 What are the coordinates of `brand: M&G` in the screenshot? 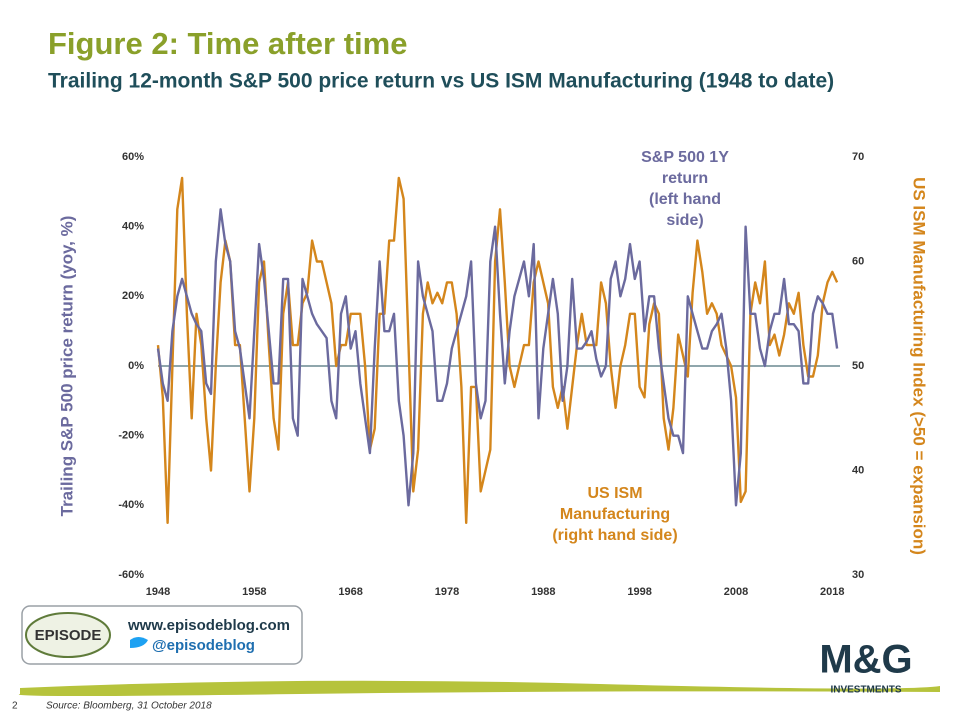 It's located at (865, 660).